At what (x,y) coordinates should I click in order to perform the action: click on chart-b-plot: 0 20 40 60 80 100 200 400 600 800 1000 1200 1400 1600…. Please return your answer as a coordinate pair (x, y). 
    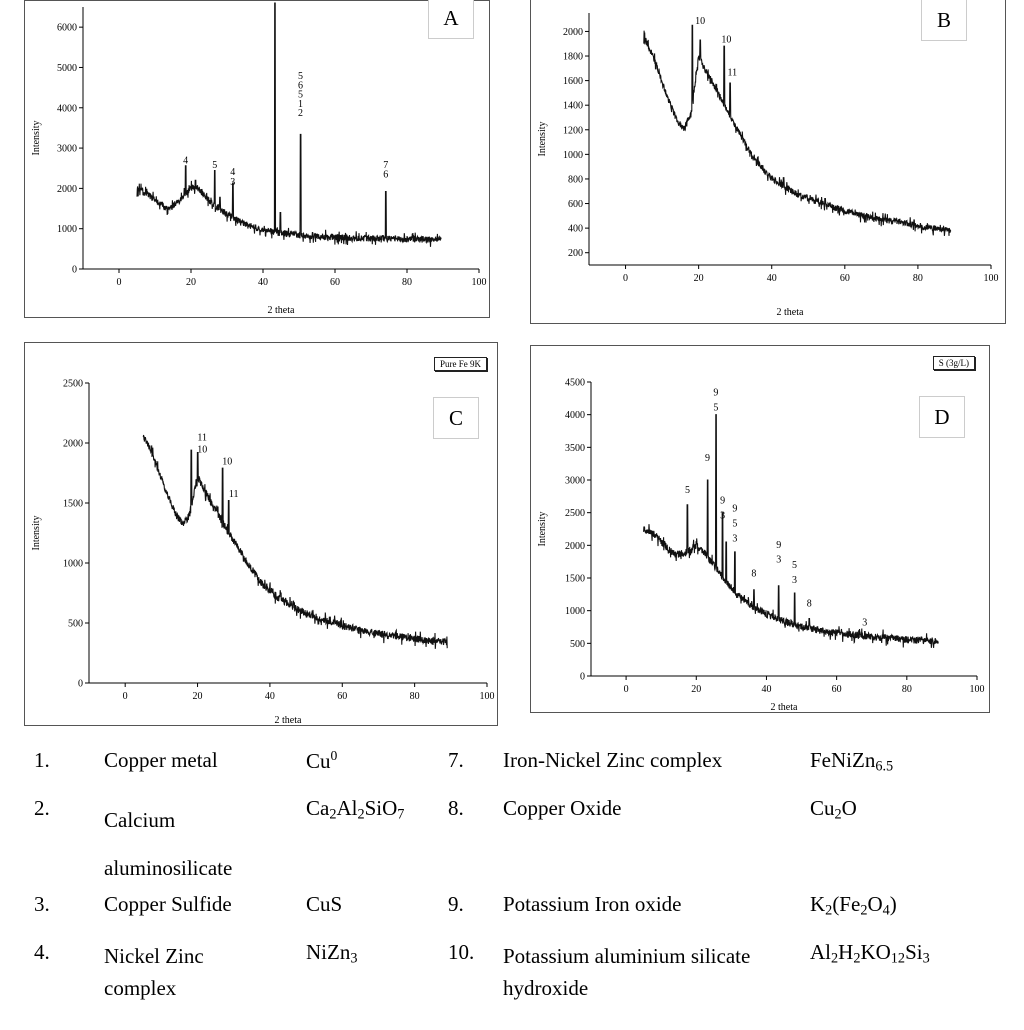
    Looking at the image, I should click on (768, 165).